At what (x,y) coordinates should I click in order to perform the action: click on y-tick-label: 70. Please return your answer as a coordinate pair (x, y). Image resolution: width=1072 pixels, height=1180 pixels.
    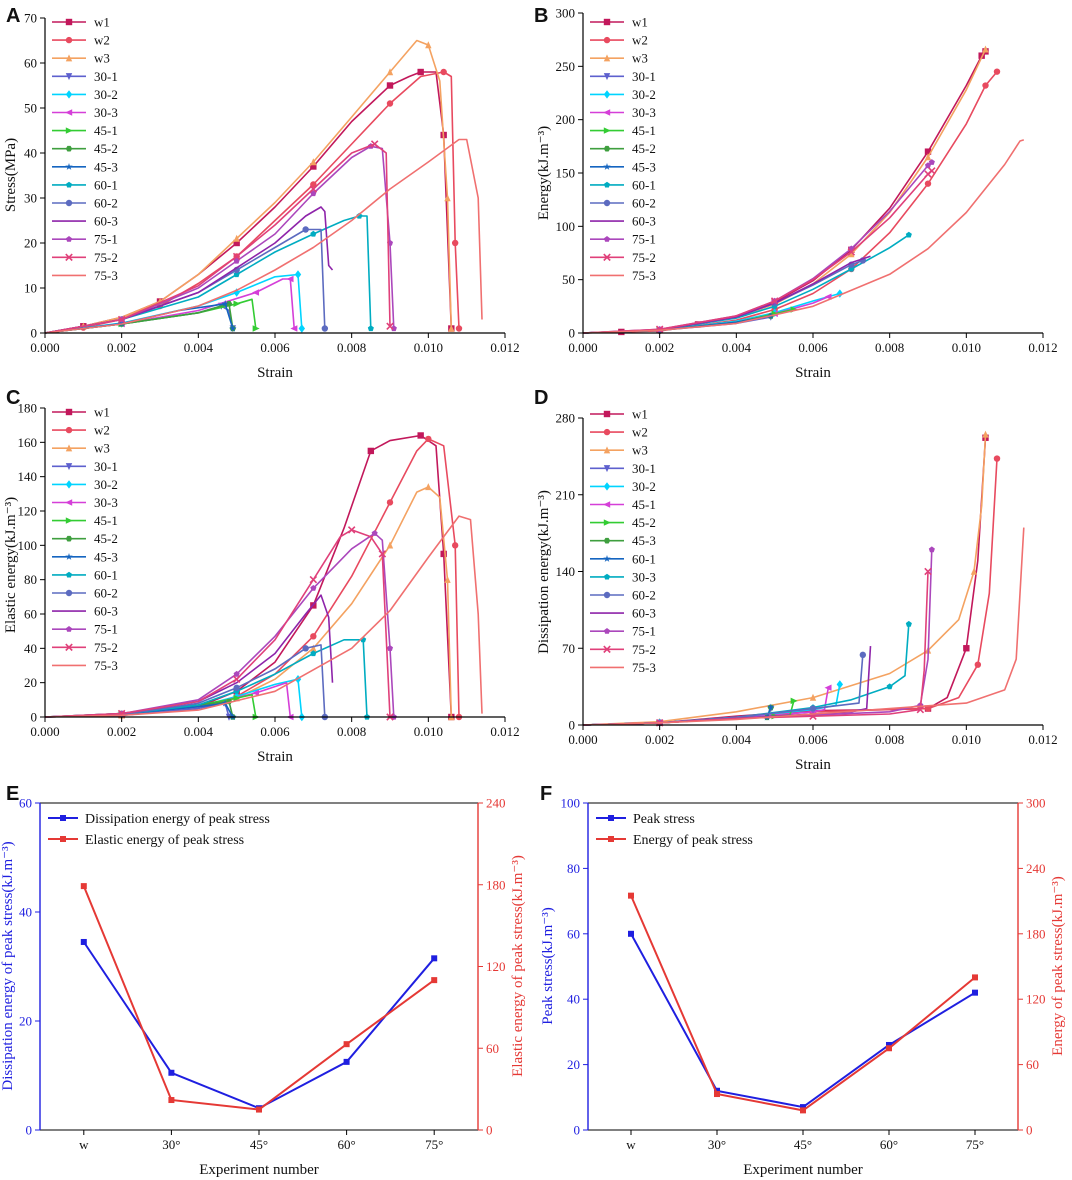
    Looking at the image, I should click on (30, 18).